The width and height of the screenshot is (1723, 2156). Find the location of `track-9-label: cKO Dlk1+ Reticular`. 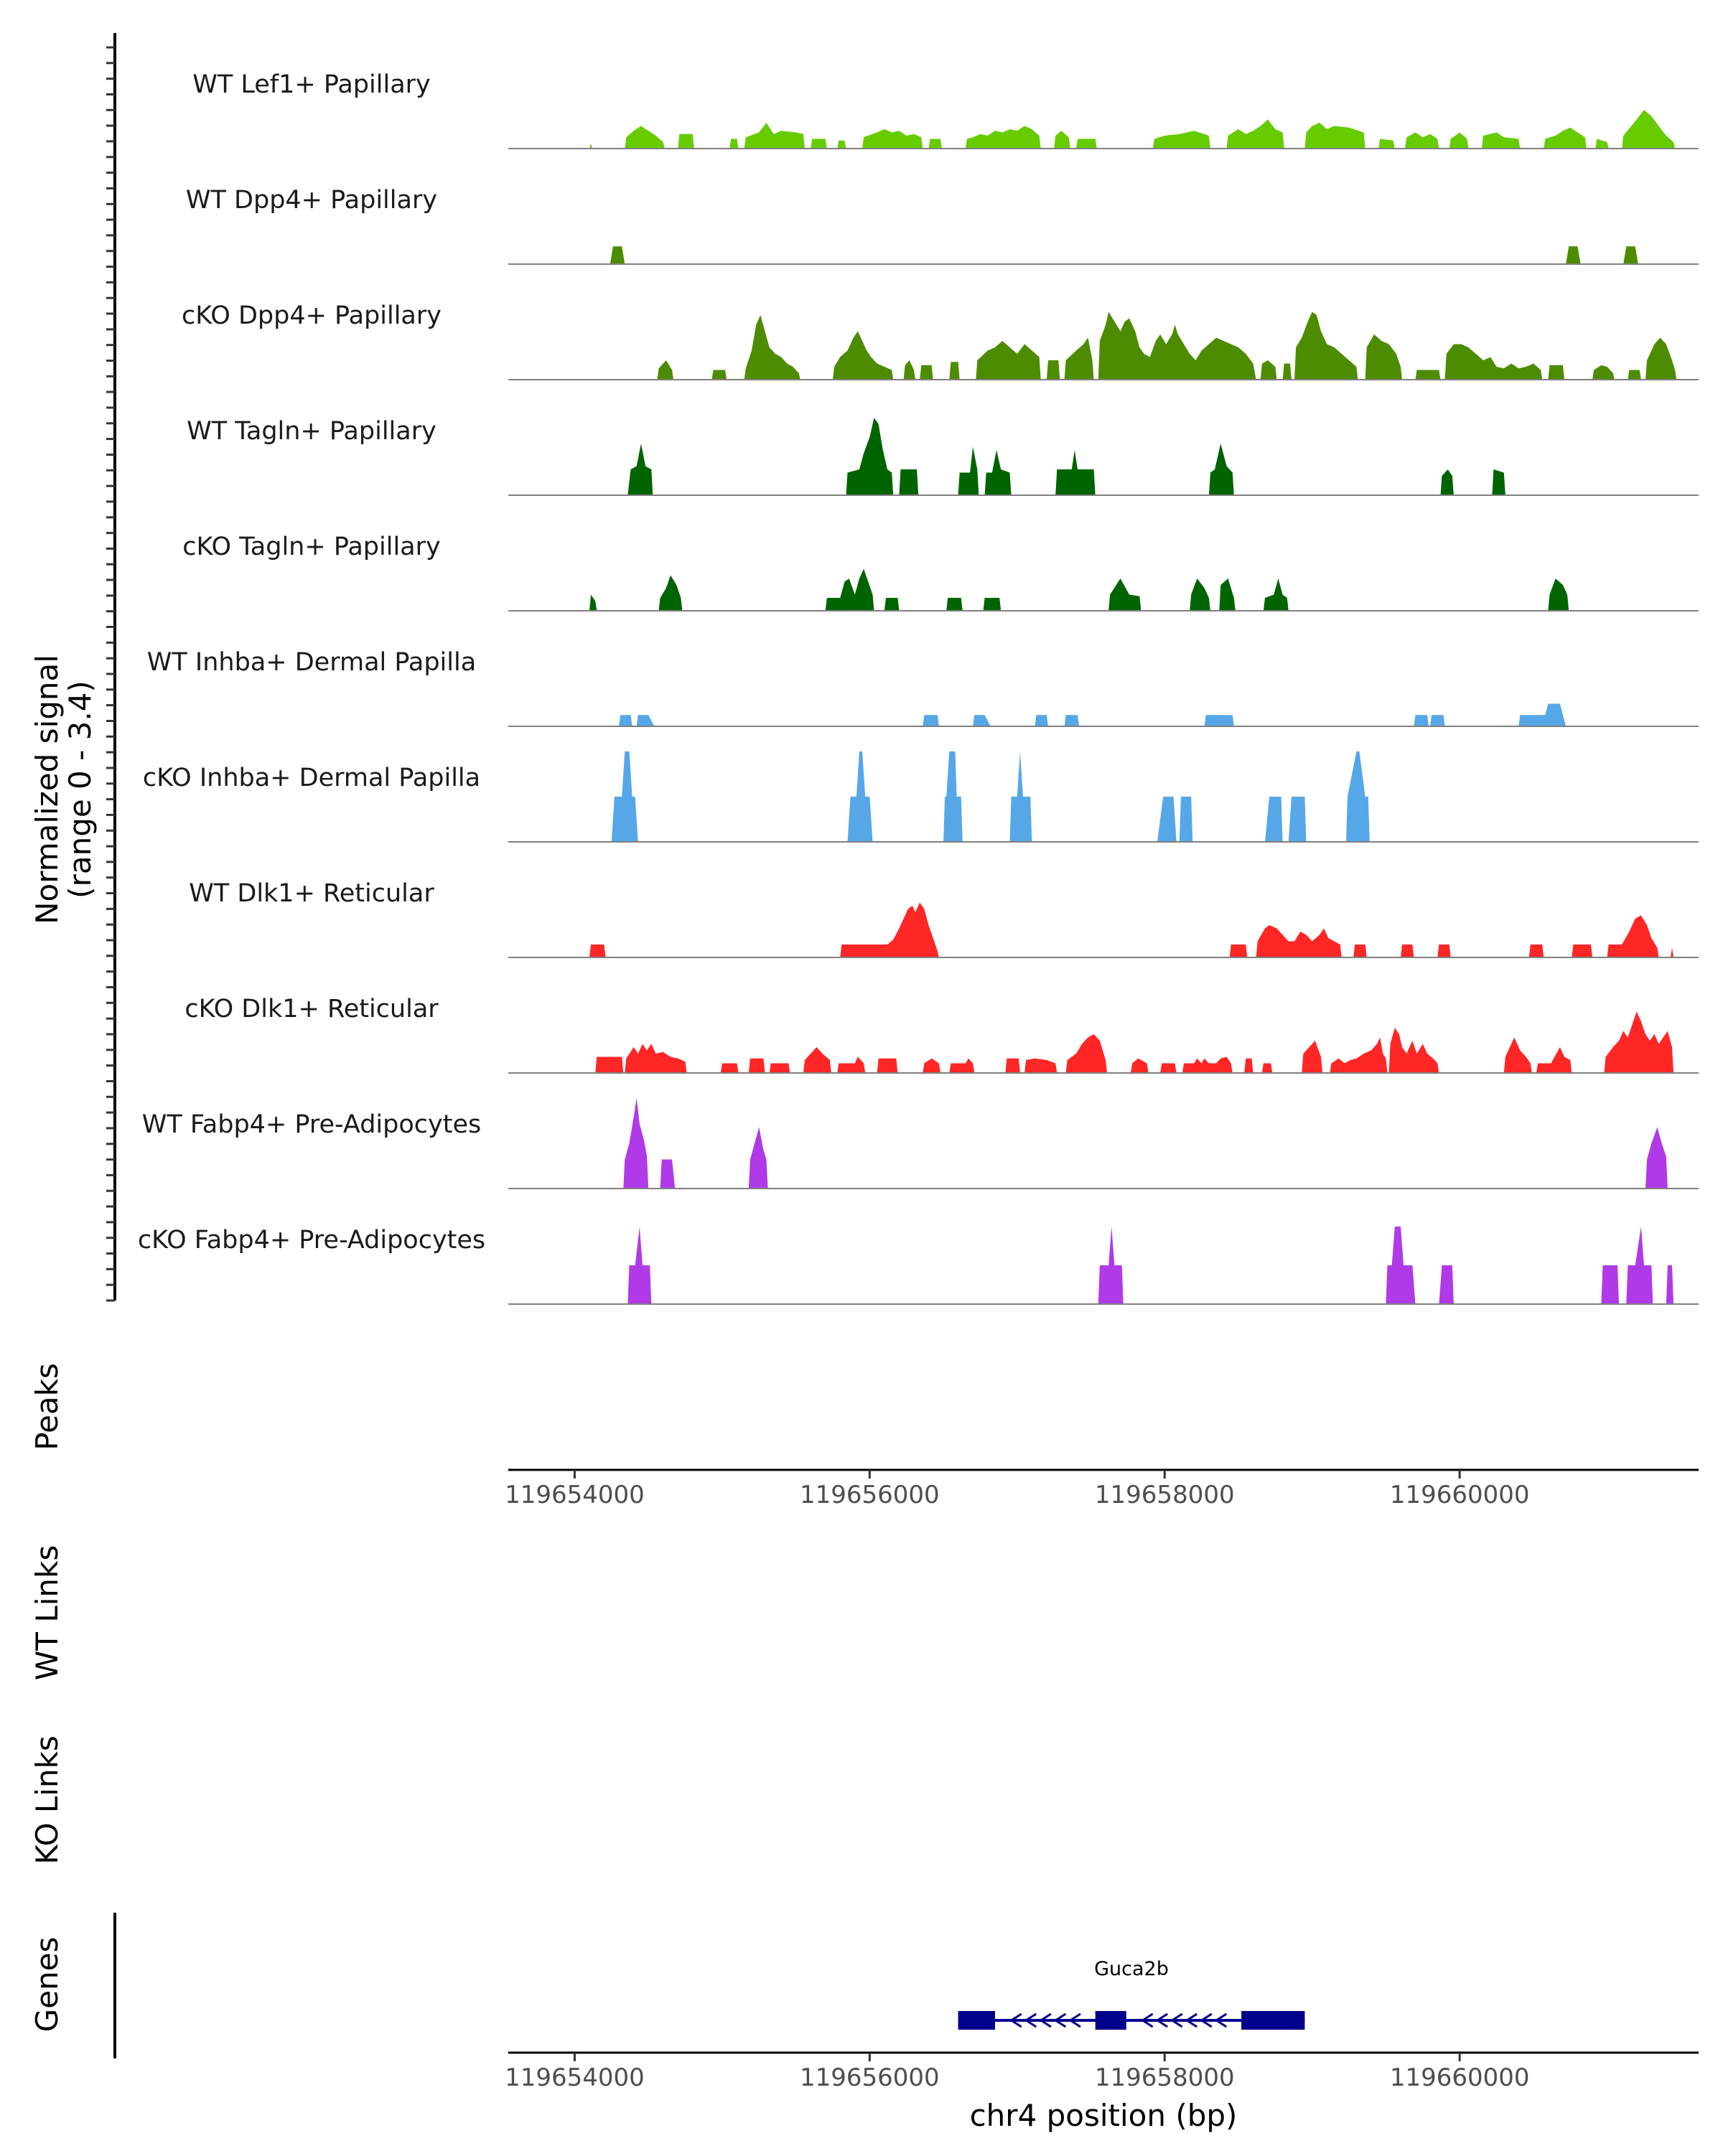

track-9-label: cKO Dlk1+ Reticular is located at coordinates (312, 1009).